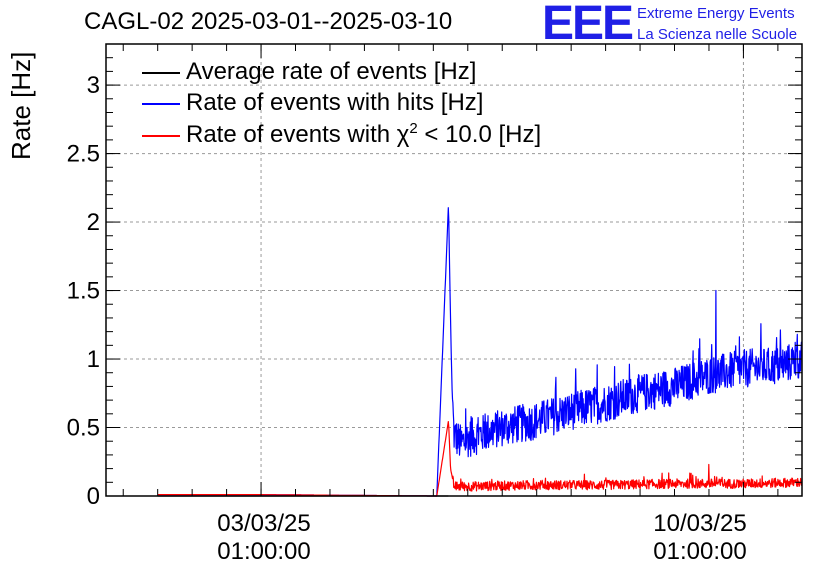  What do you see at coordinates (93, 496) in the screenshot?
I see `y-tick-label: 0` at bounding box center [93, 496].